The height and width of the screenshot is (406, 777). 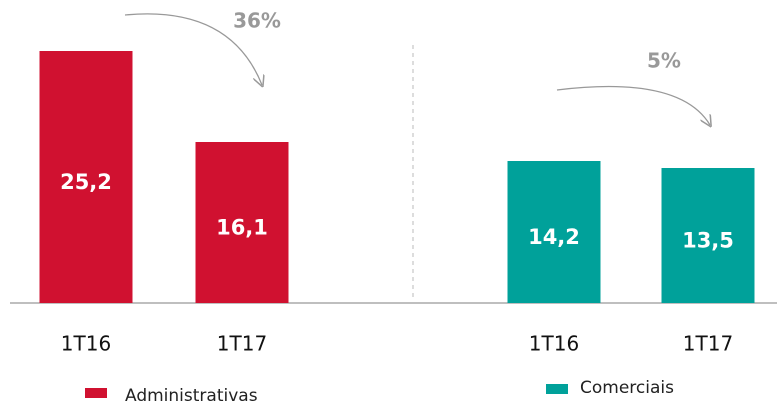 What do you see at coordinates (664, 61) in the screenshot?
I see `annotation: 5%` at bounding box center [664, 61].